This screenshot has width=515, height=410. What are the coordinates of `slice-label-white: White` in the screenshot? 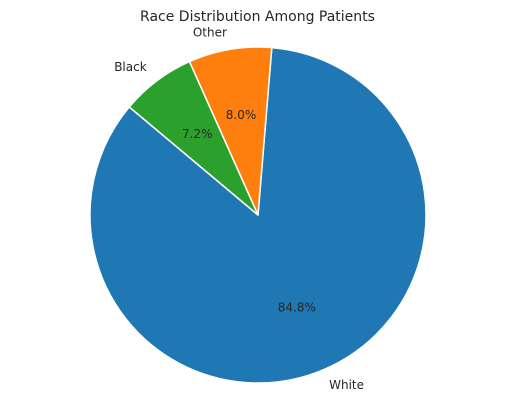 It's located at (346, 385).